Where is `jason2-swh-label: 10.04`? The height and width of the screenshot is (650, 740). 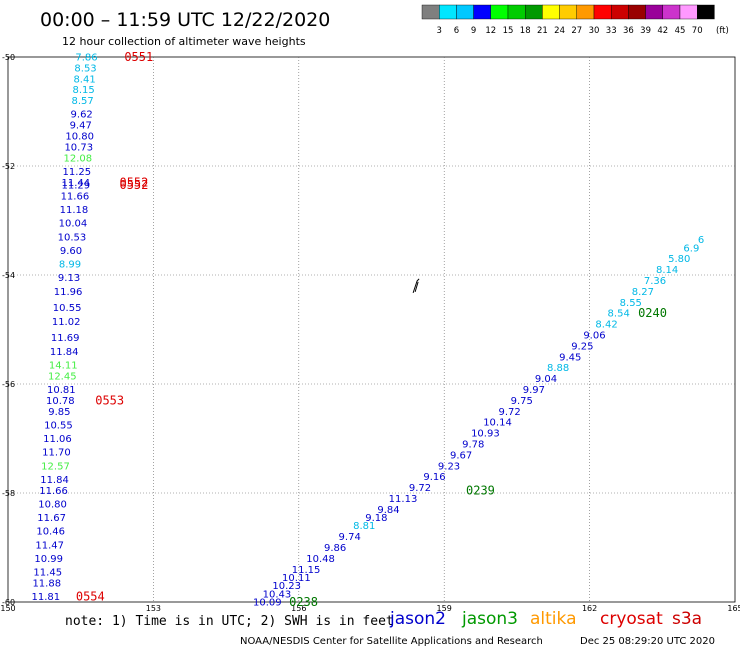 jason2-swh-label: 10.04 is located at coordinates (73, 224).